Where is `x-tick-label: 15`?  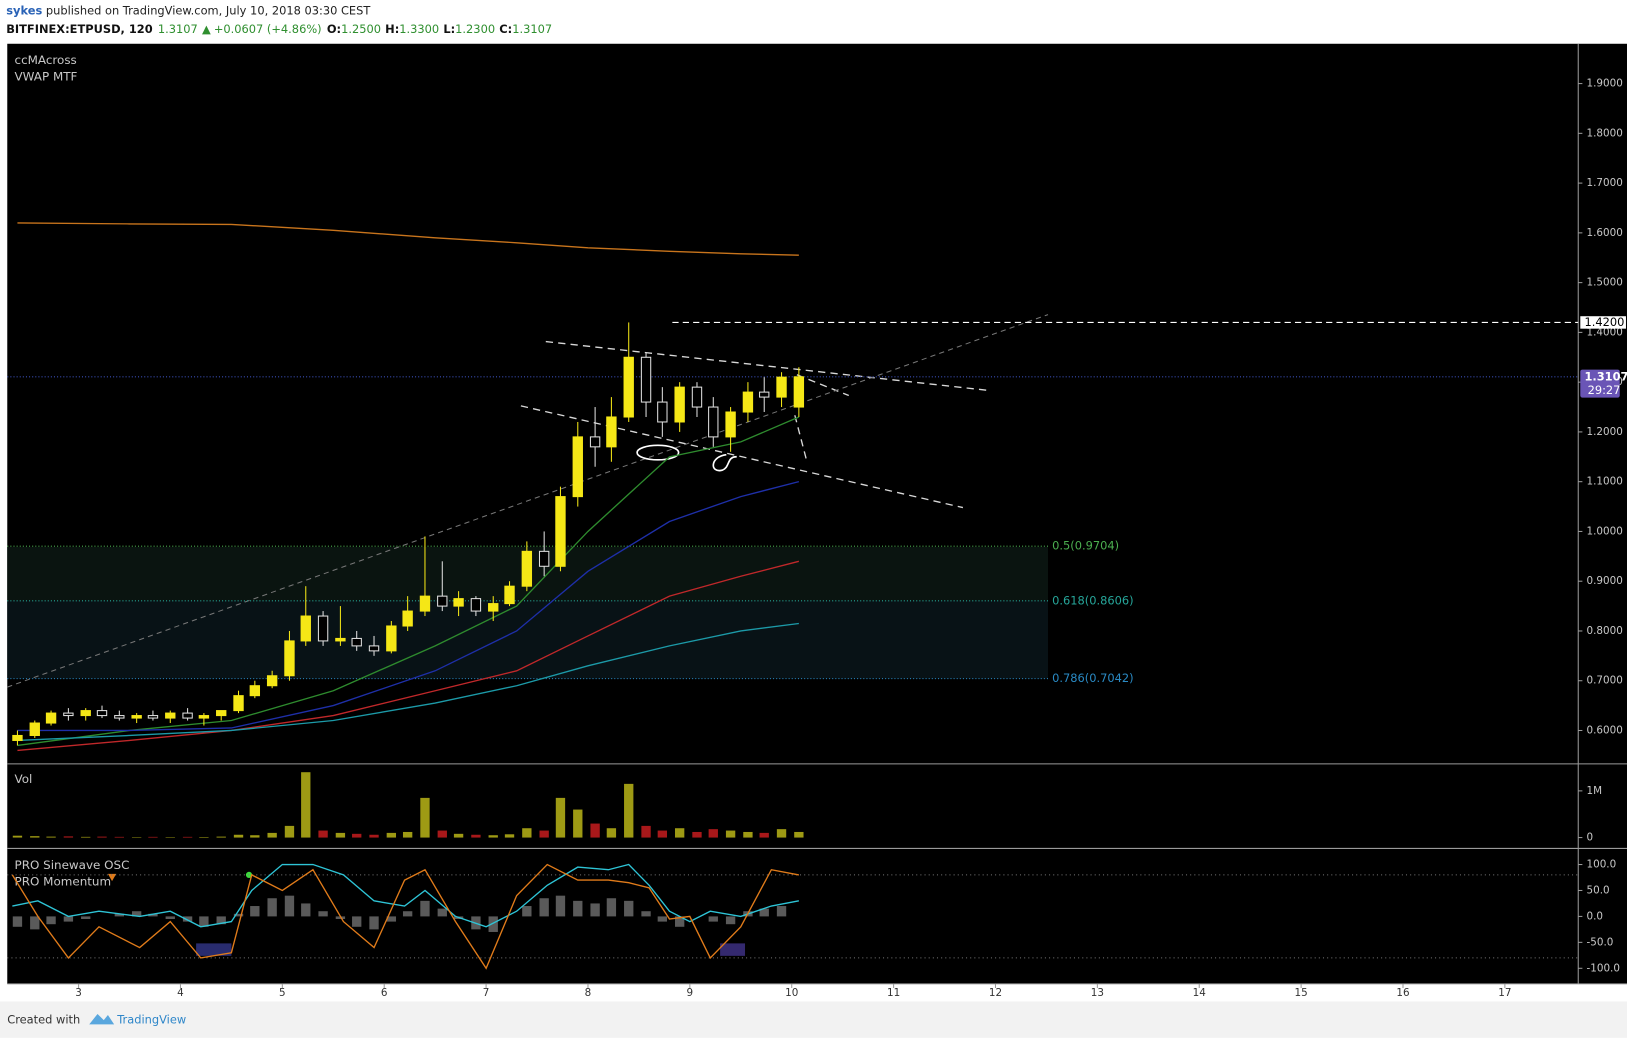 x-tick-label: 15 is located at coordinates (1301, 993).